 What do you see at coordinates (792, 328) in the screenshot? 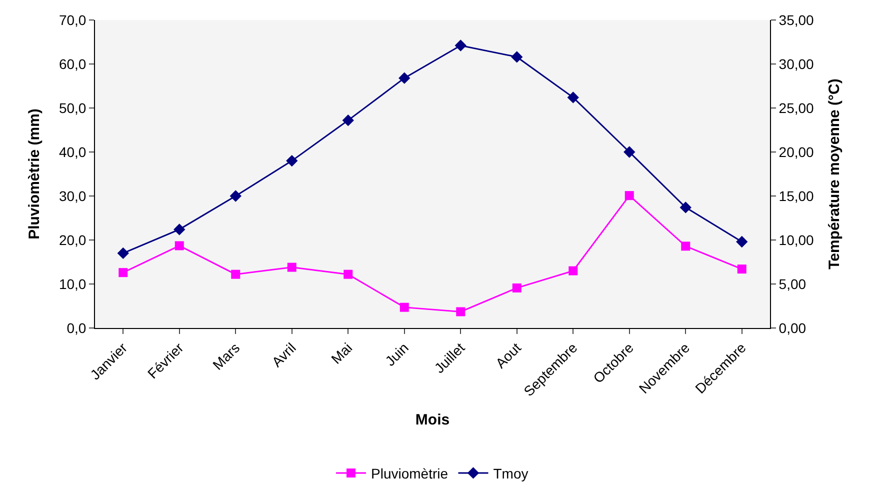
I see `y2-tick-label: 0,00` at bounding box center [792, 328].